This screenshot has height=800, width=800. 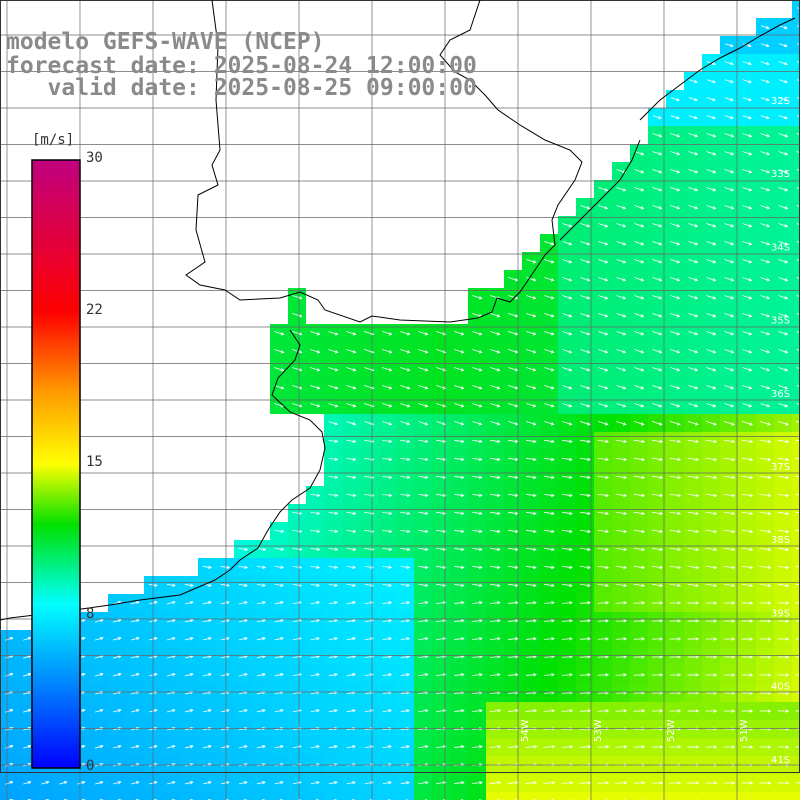 I want to click on colorbar-tick-15: 15, so click(x=94, y=462).